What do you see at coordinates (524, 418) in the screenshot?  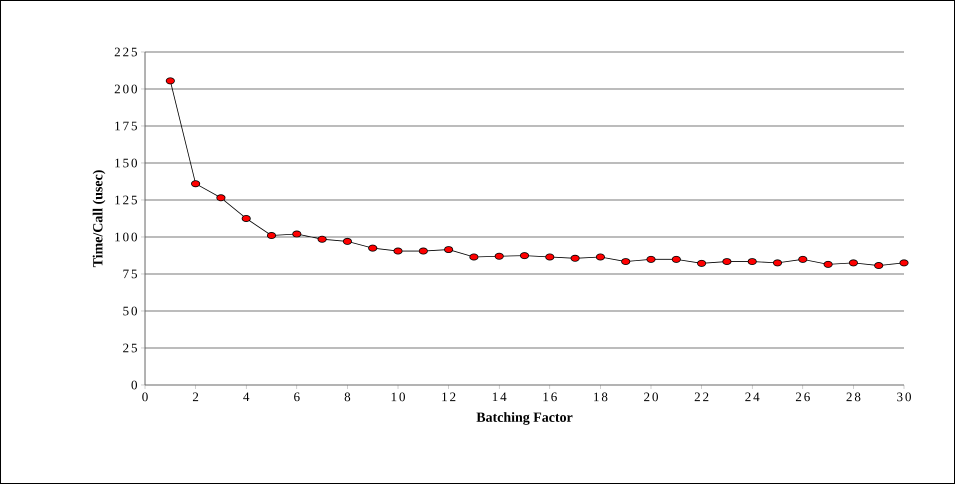 I see `x-axis-title: Batching Factor` at bounding box center [524, 418].